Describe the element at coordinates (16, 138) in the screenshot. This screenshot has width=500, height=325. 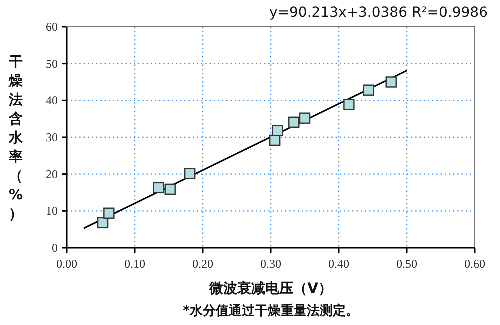
I see `text: 干燥法含水率（%）` at that location.